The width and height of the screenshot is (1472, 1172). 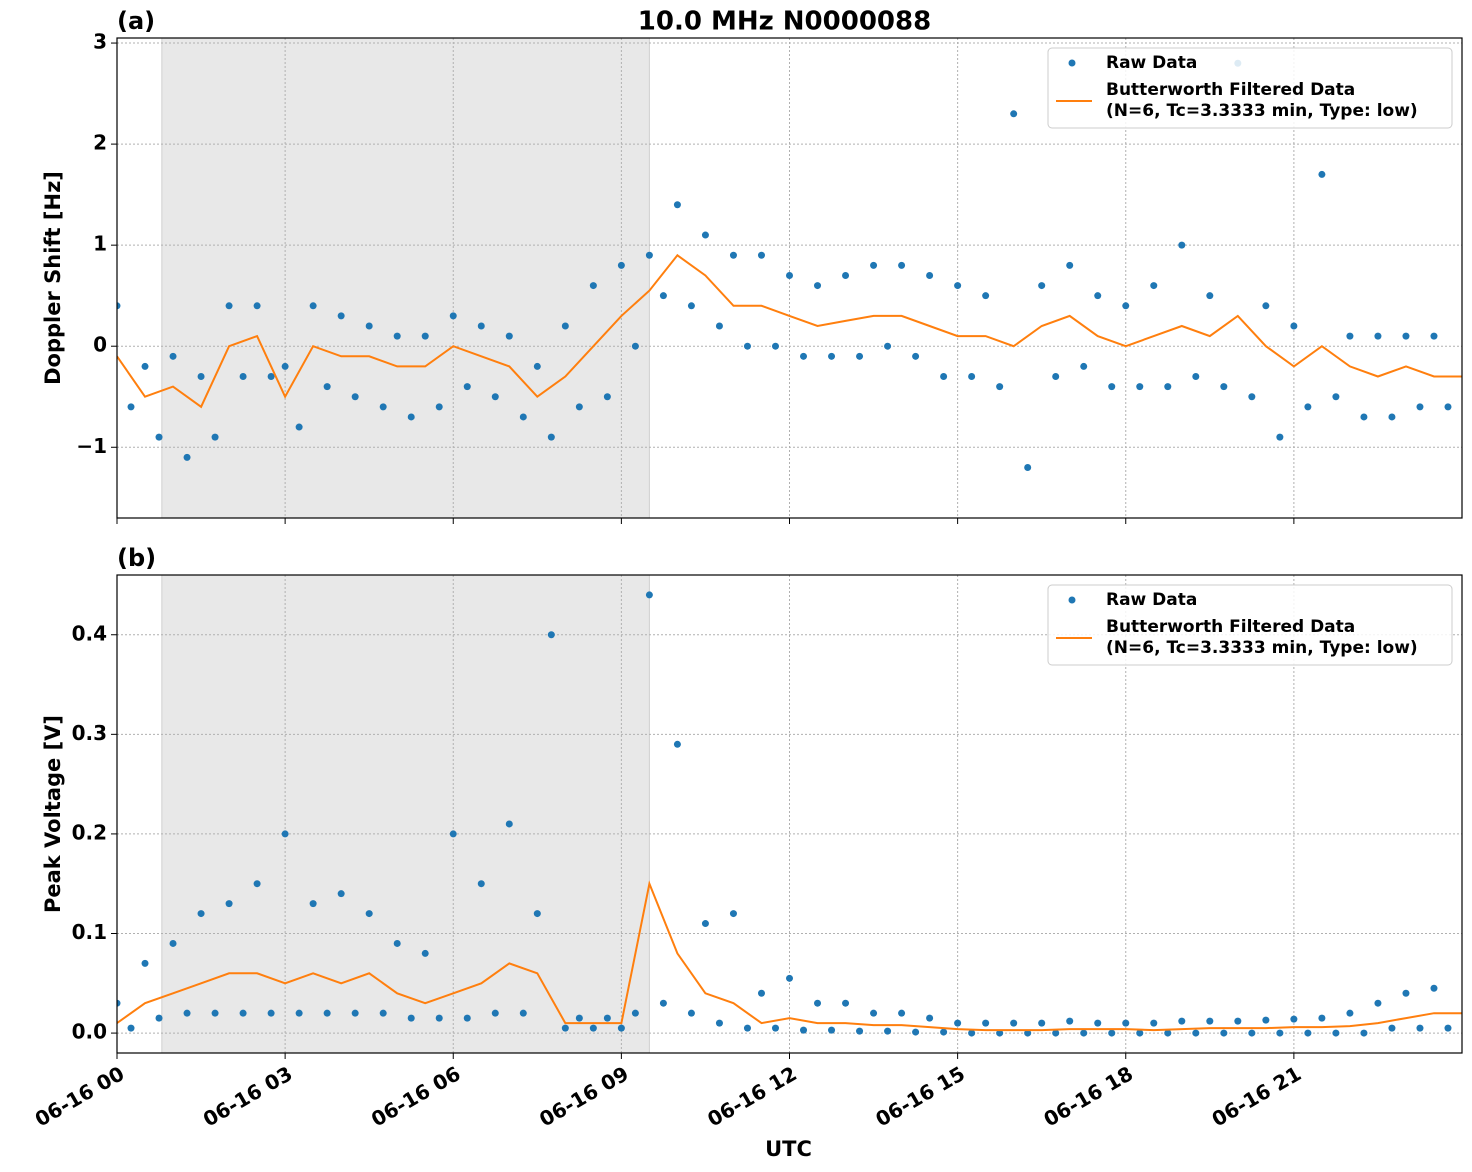 I want to click on legend-marker, so click(x=1072, y=63).